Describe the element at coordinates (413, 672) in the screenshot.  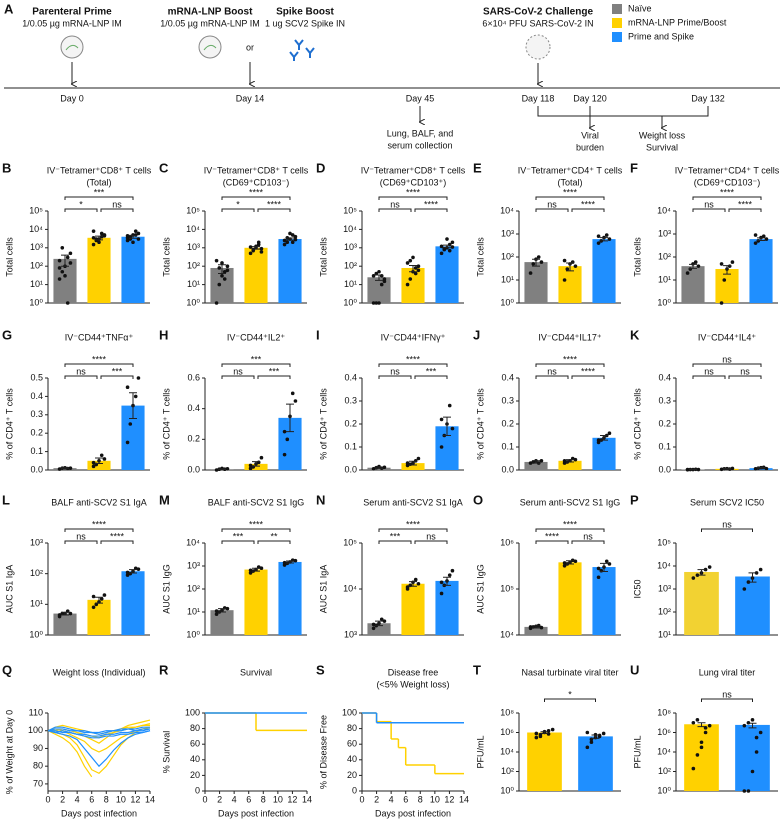
I see `panel-title: Disease free` at that location.